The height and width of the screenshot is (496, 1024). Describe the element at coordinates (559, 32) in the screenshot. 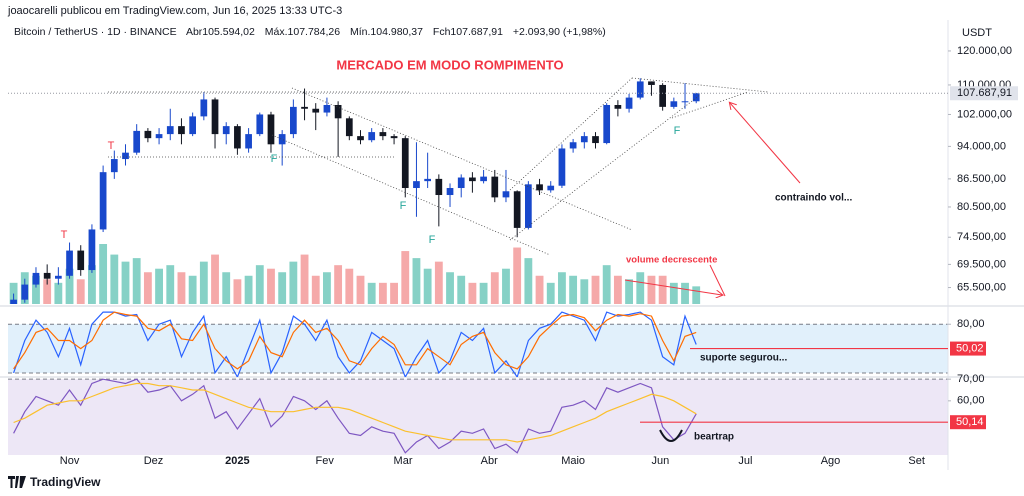

I see `ohlc-change: +2.093,90 (+1,98%)` at that location.